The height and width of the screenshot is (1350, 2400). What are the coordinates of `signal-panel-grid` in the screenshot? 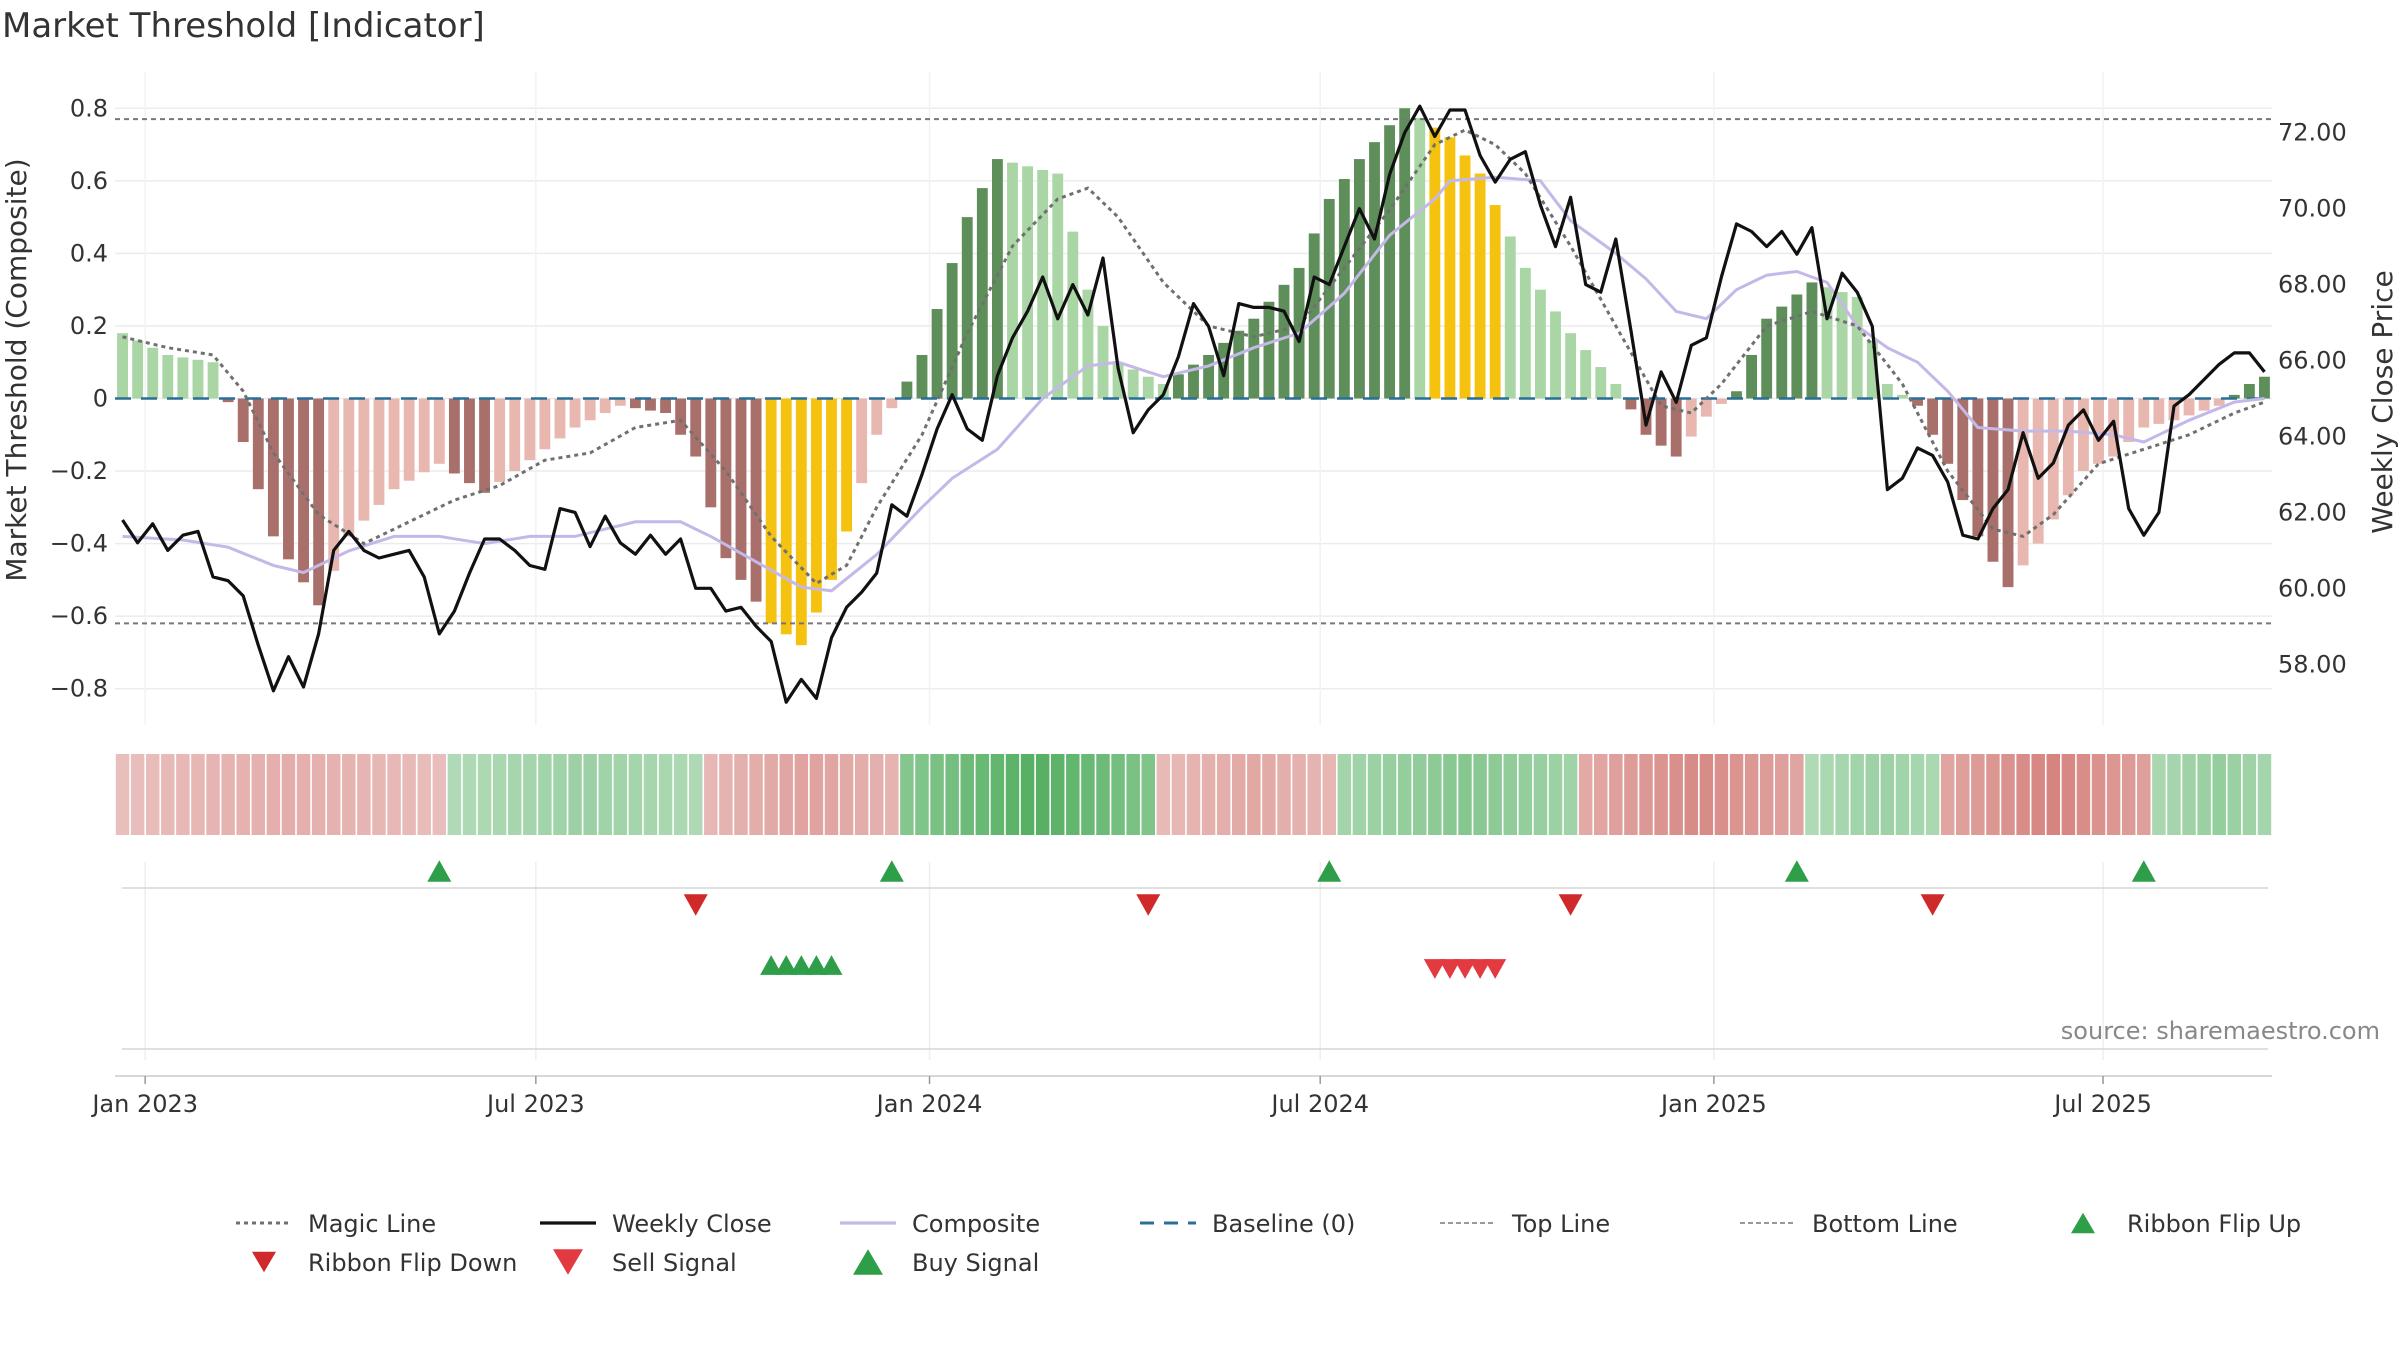 It's located at (1193, 969).